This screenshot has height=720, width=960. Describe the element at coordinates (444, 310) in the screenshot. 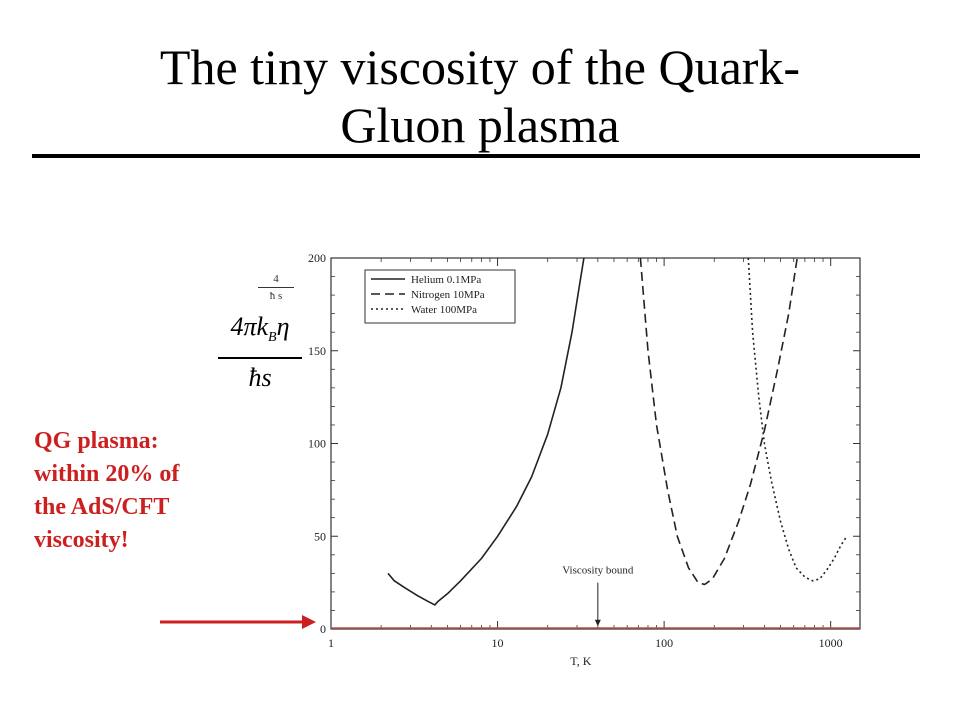

I see `legend-label: Water 100MPa` at that location.